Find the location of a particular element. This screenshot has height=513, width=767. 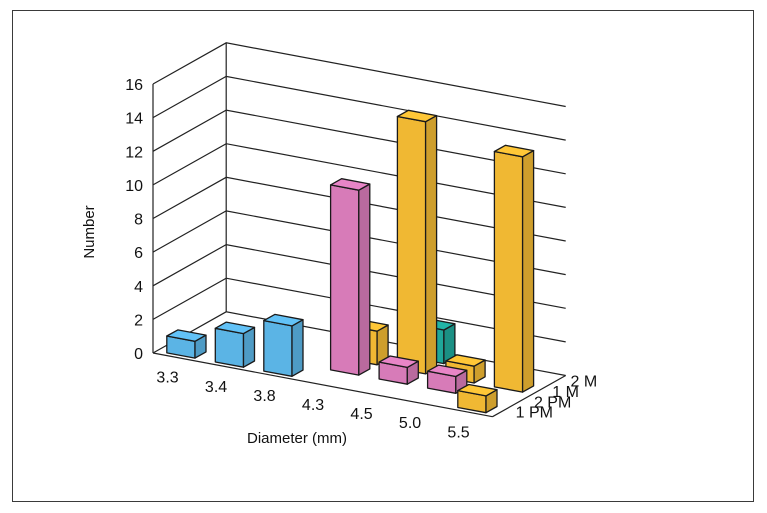

bar-1-pm-3.8-top is located at coordinates (283, 320).